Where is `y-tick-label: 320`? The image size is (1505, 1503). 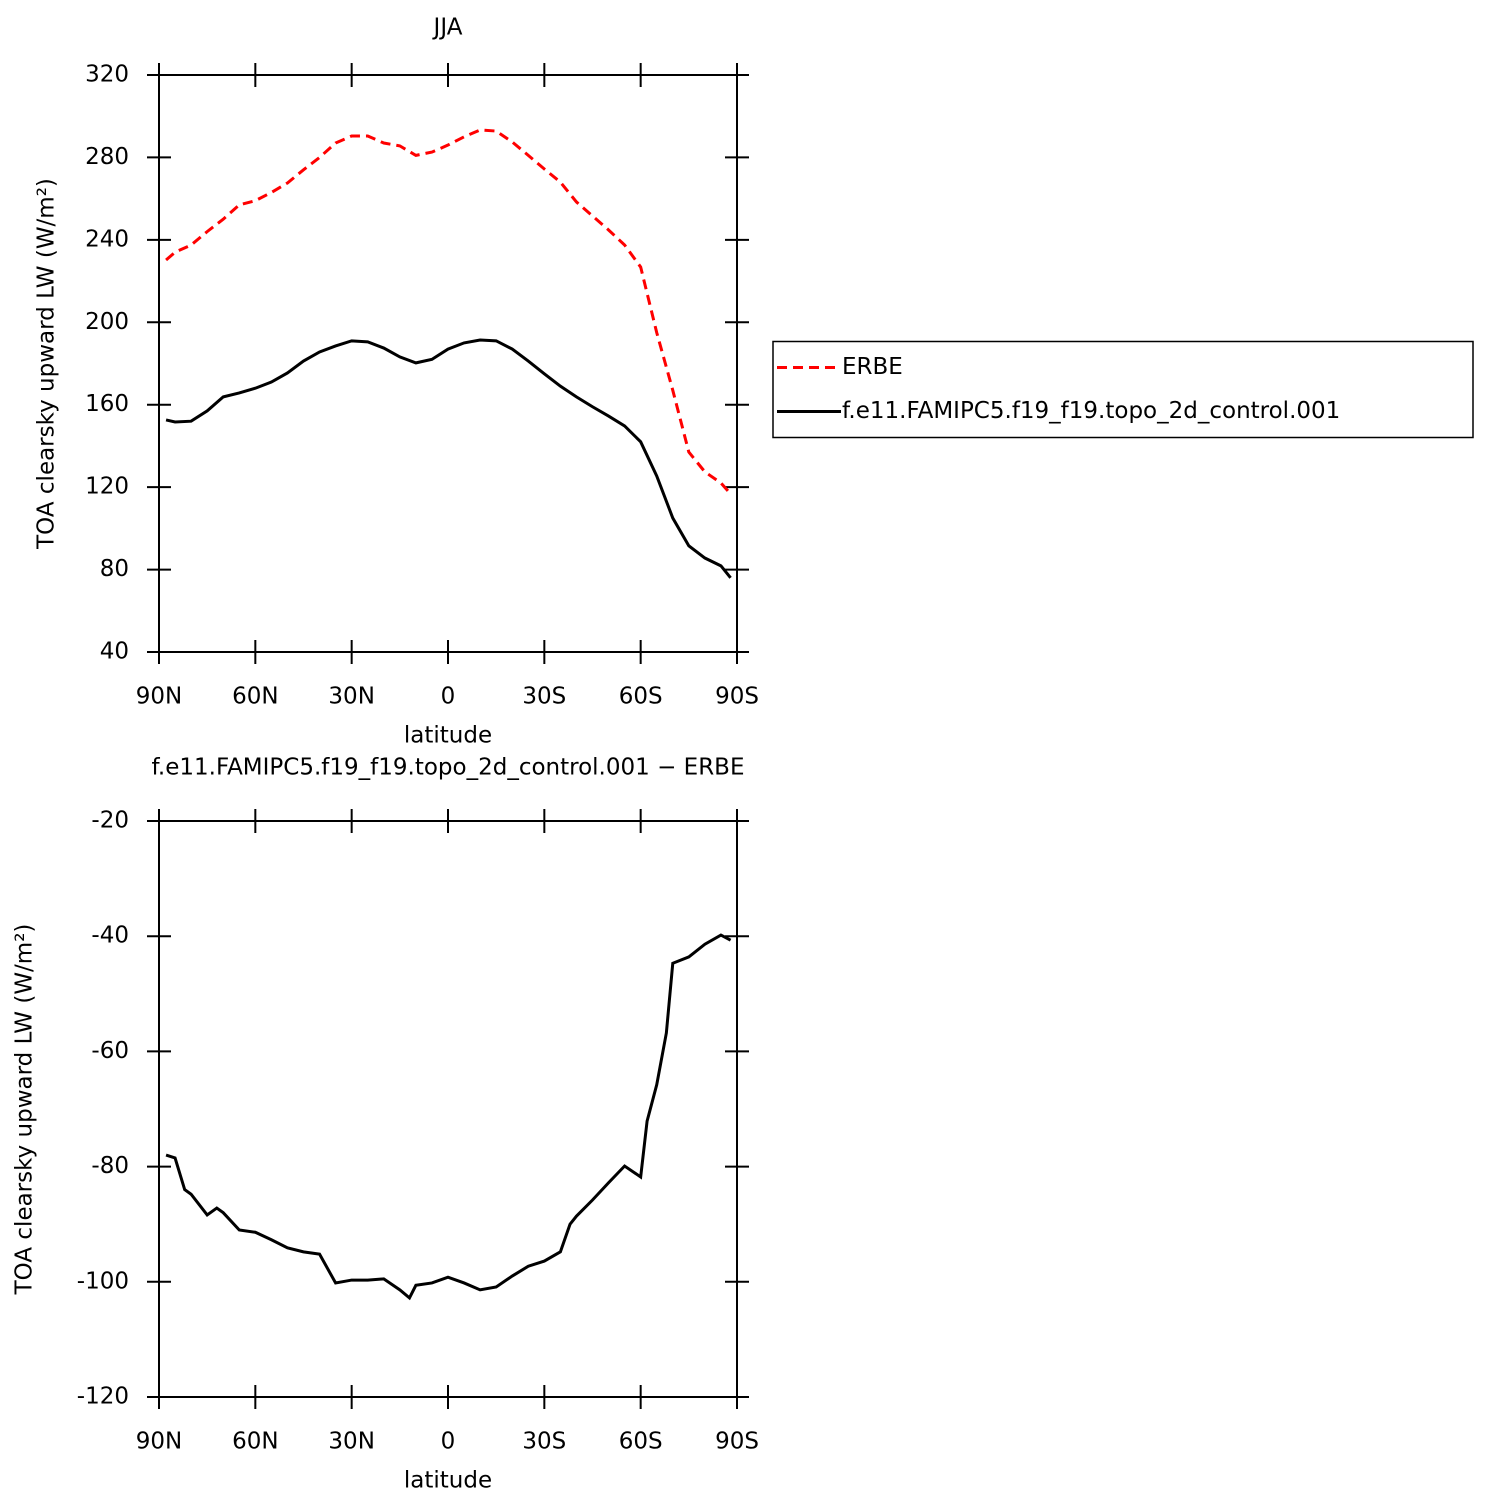 y-tick-label: 320 is located at coordinates (107, 75).